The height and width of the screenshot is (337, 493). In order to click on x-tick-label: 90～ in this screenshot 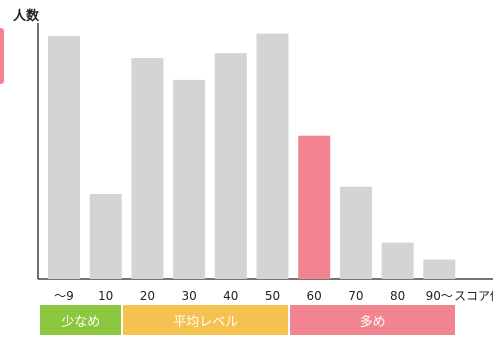, I will do `click(439, 296)`.